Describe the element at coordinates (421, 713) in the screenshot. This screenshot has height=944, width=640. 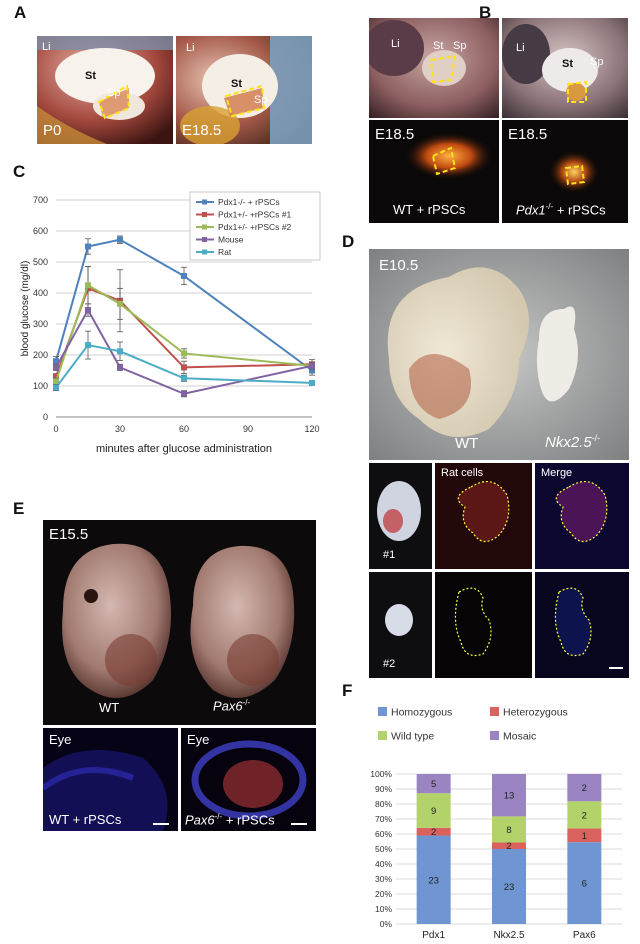
I see `legend-entry: Homozygous` at that location.